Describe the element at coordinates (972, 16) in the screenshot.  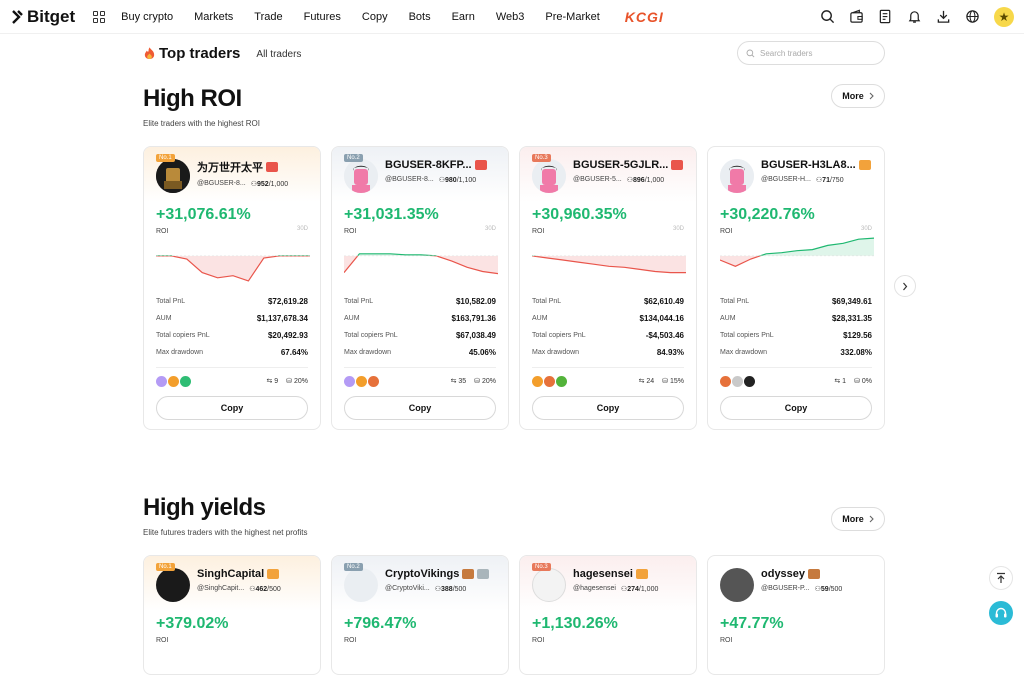
I see `globe-language-icon` at that location.